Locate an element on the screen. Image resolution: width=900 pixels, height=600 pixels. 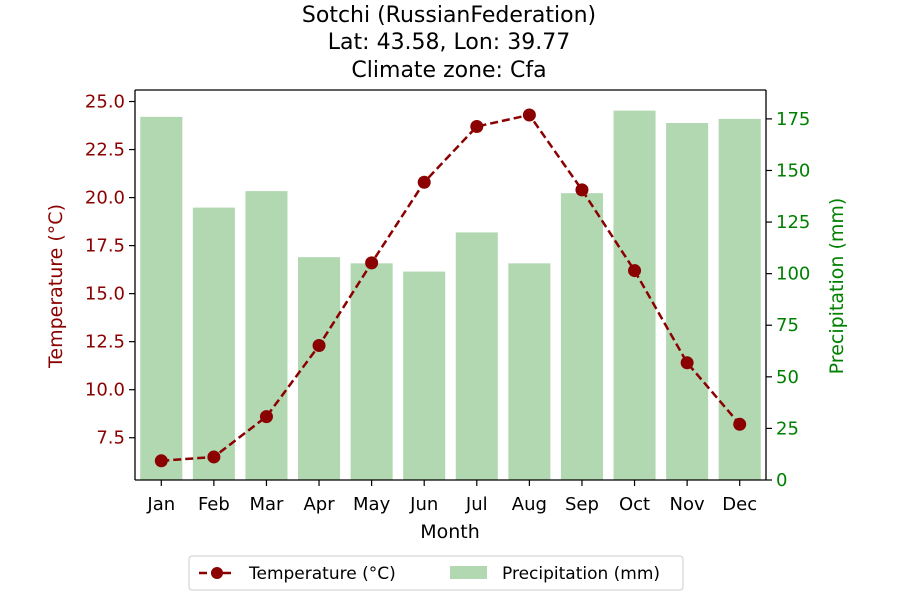
x-tick-label: Jan is located at coordinates (160, 504).